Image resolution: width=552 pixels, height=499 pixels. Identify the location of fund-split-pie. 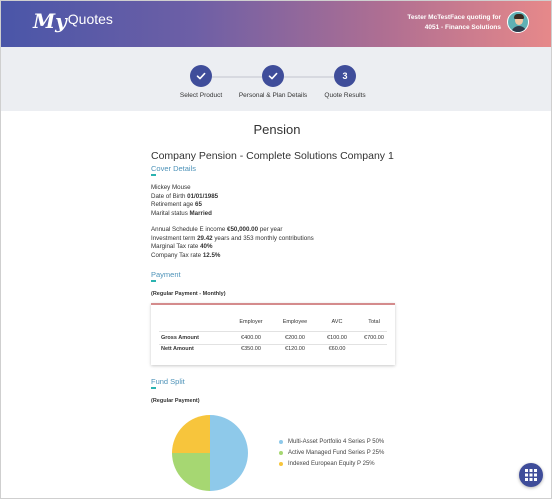
(210, 455).